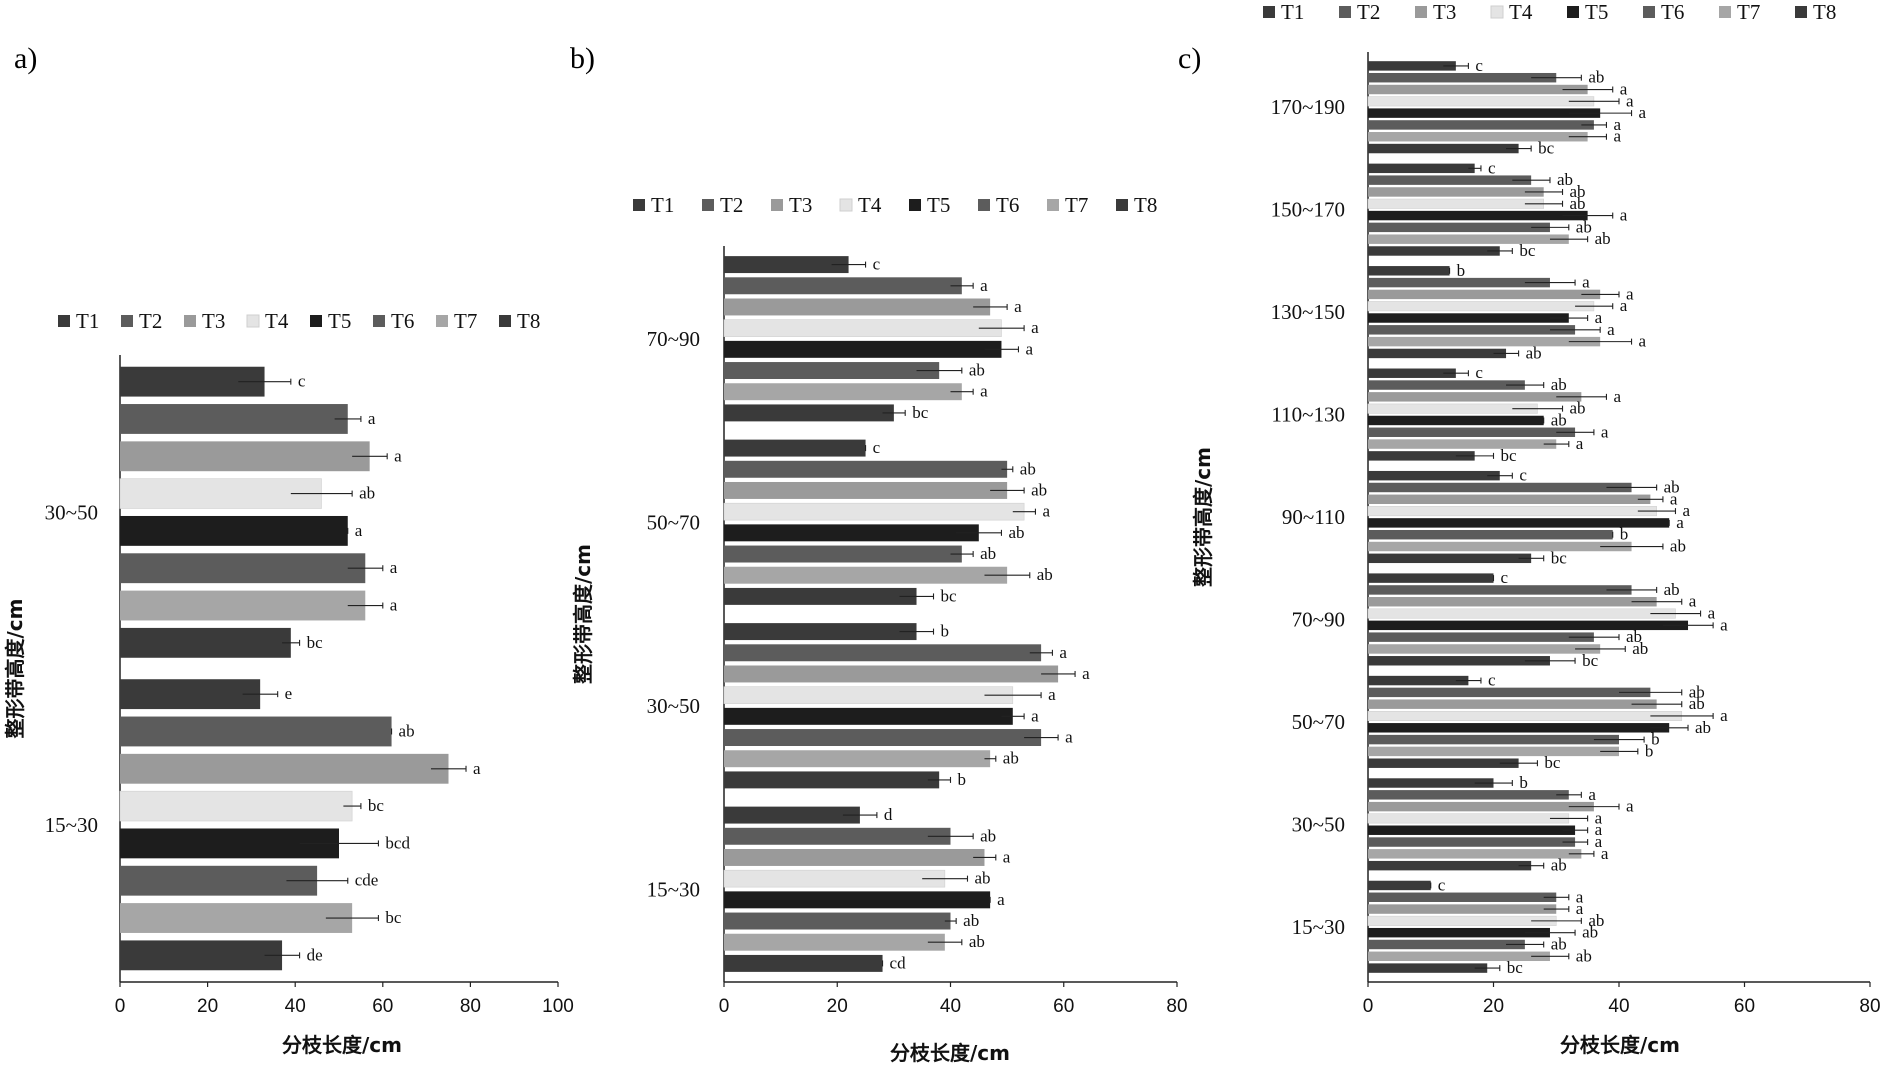 The image size is (1890, 1085). What do you see at coordinates (915, 205) in the screenshot?
I see `legend-swatch-t5` at bounding box center [915, 205].